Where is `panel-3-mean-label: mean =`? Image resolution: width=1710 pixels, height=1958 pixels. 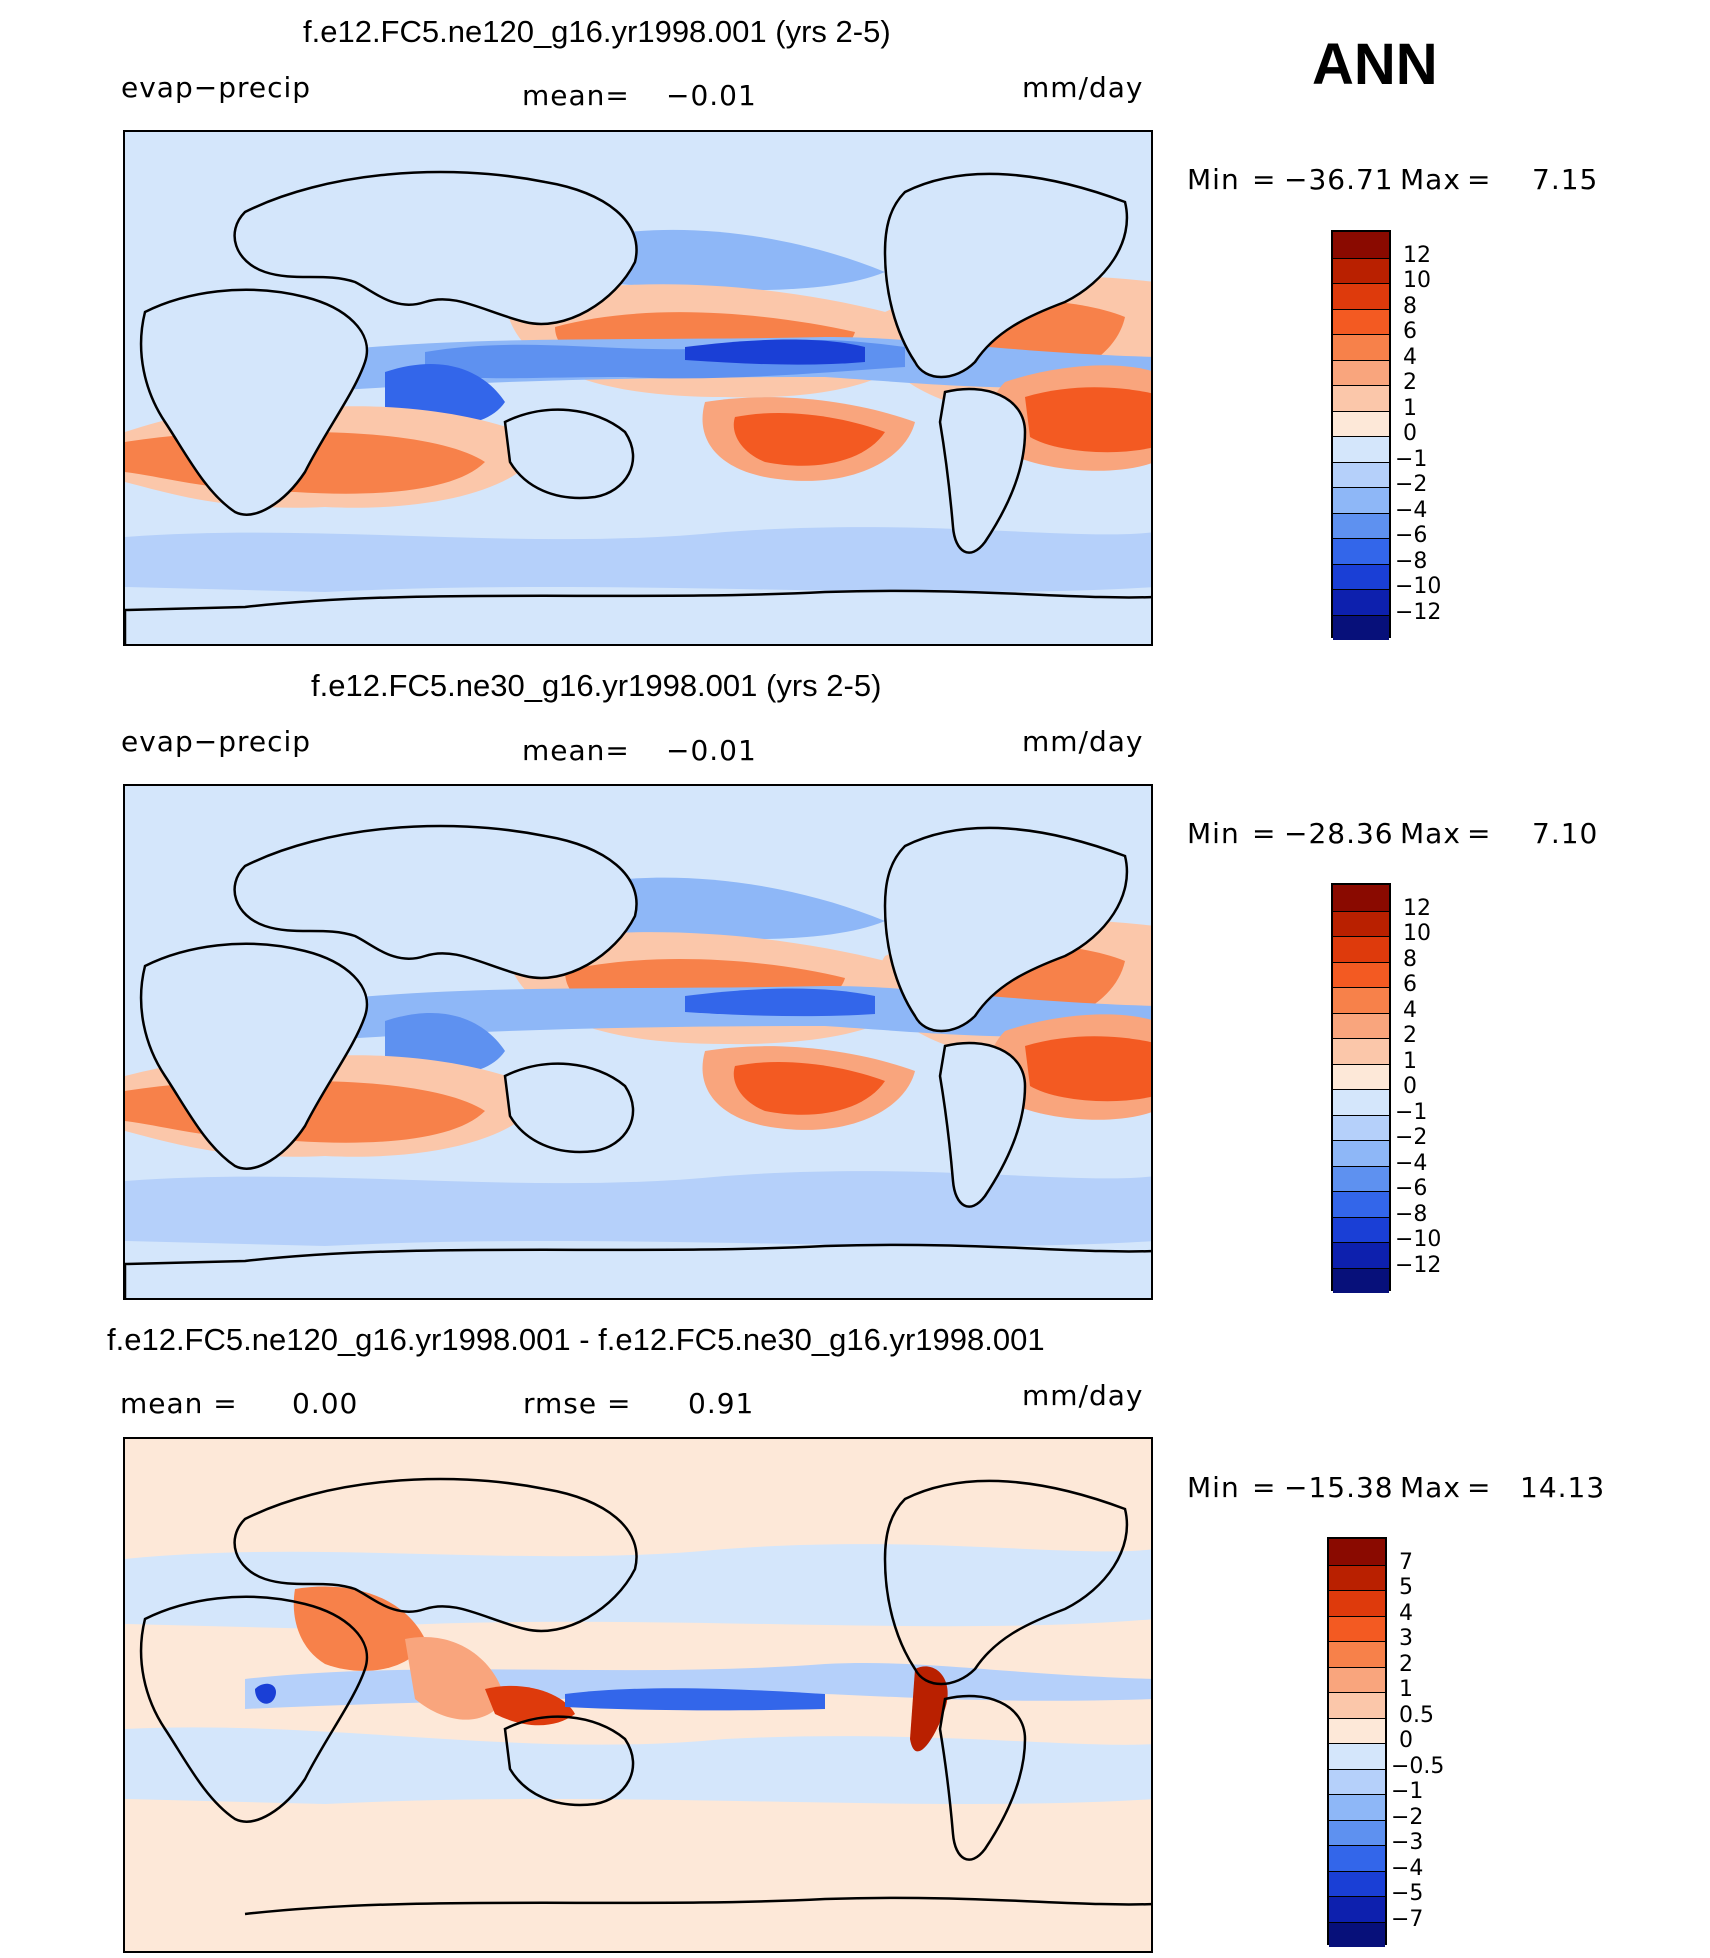
panel-3-mean-label: mean = is located at coordinates (179, 1403).